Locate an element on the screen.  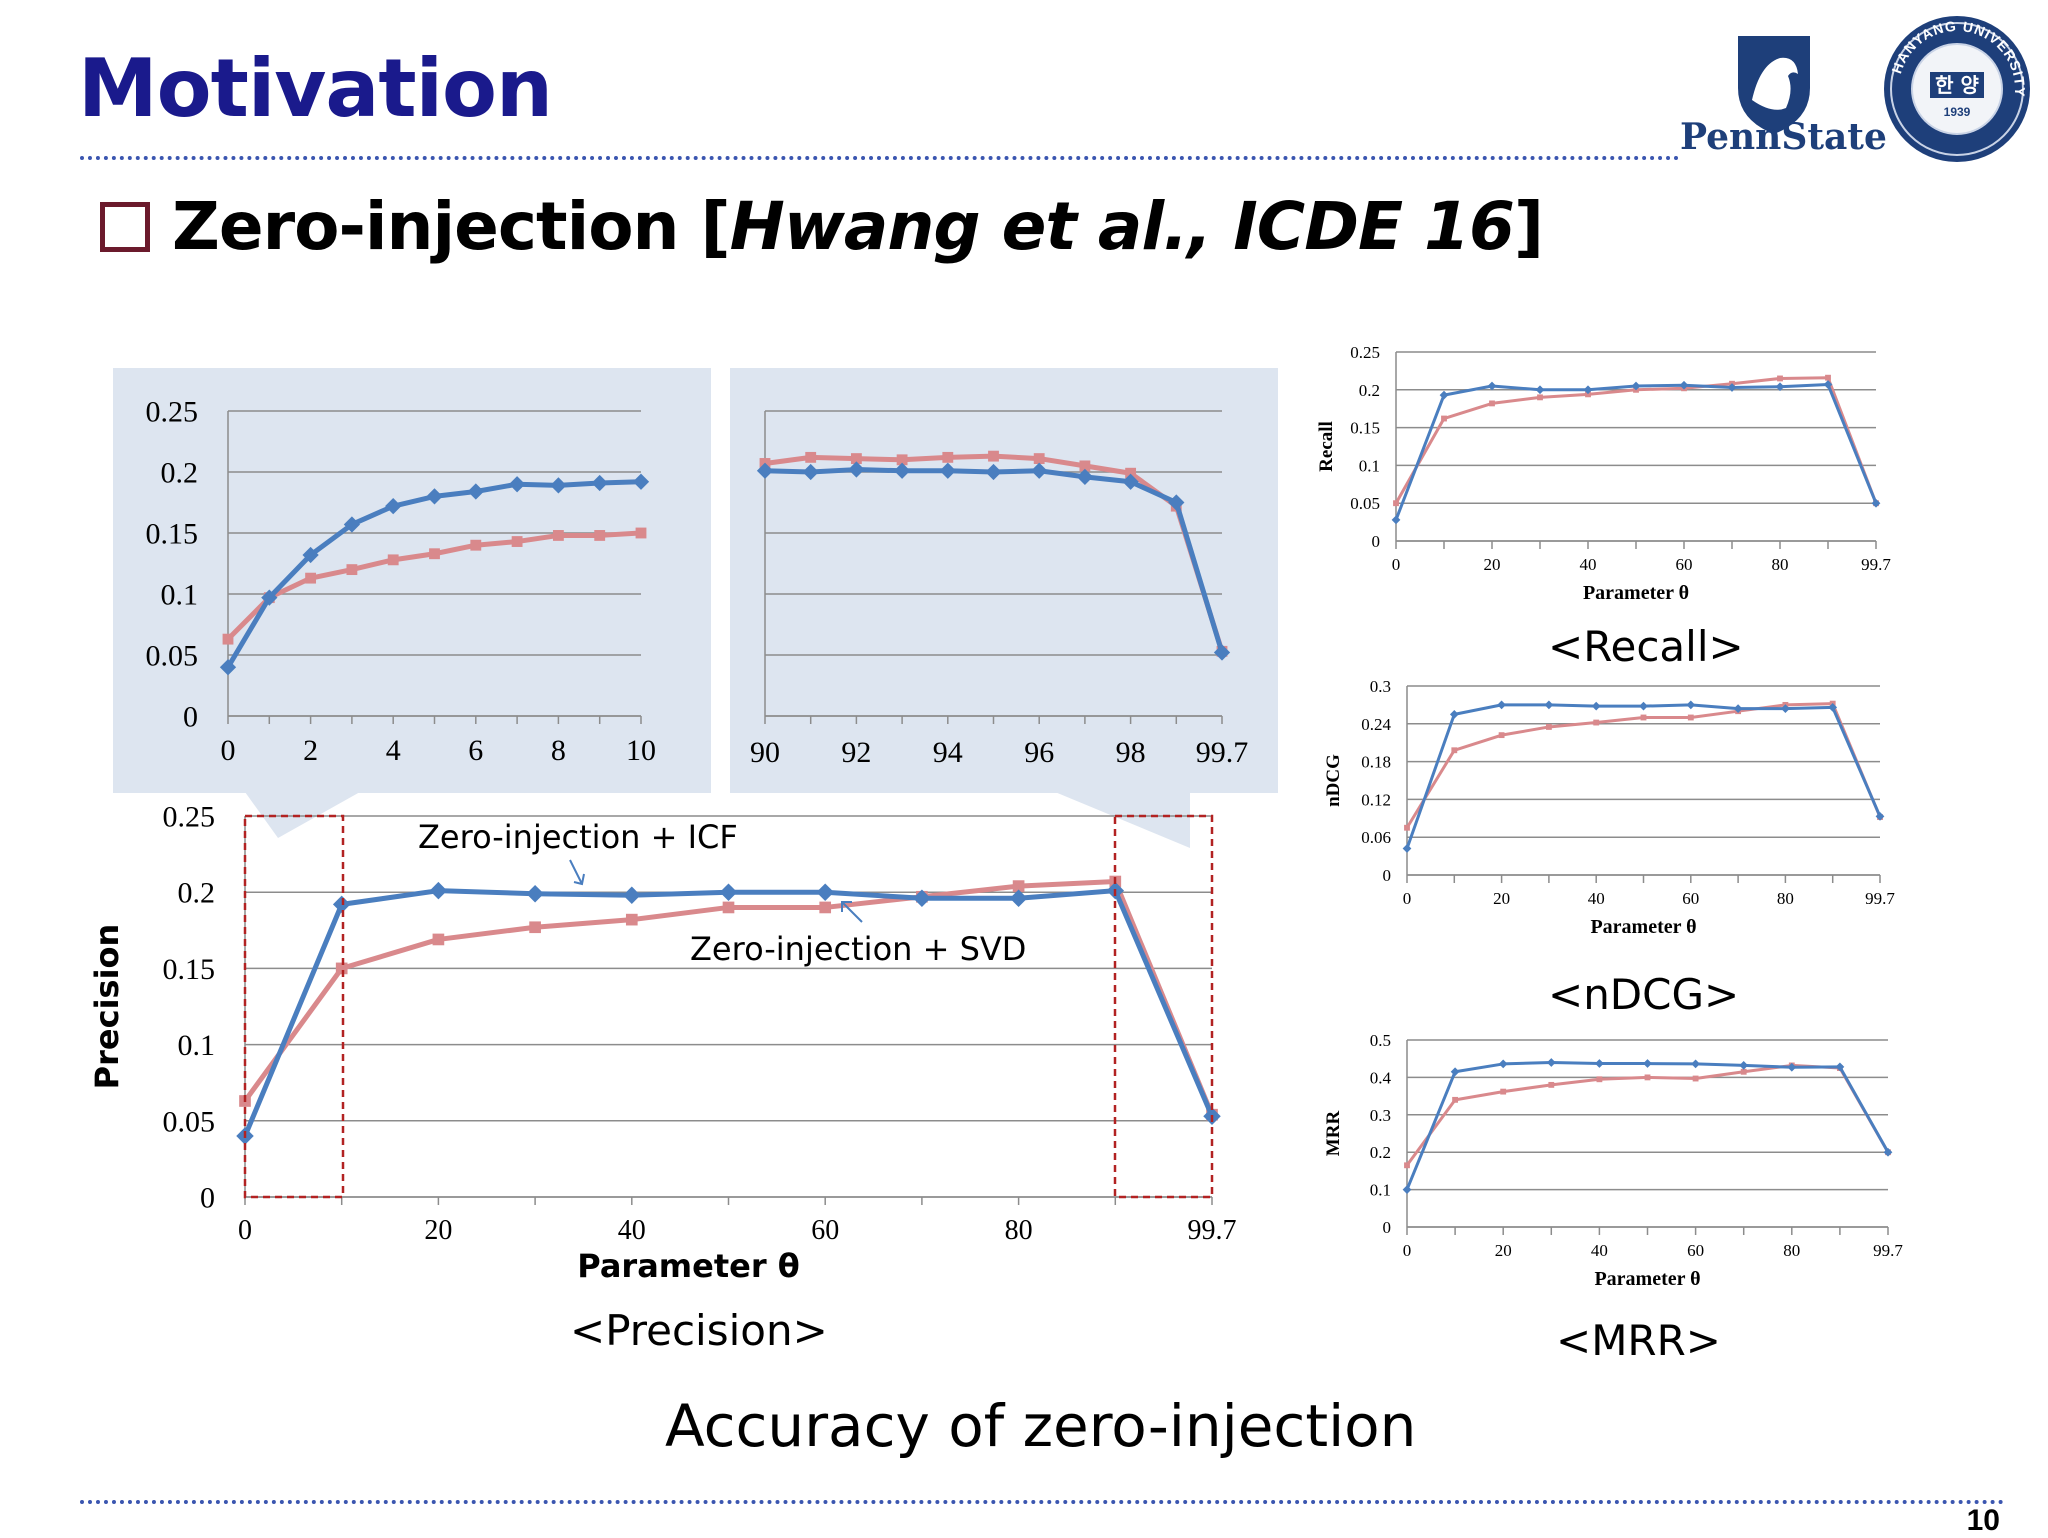
zoom-left-callout is located at coordinates (302, 815).